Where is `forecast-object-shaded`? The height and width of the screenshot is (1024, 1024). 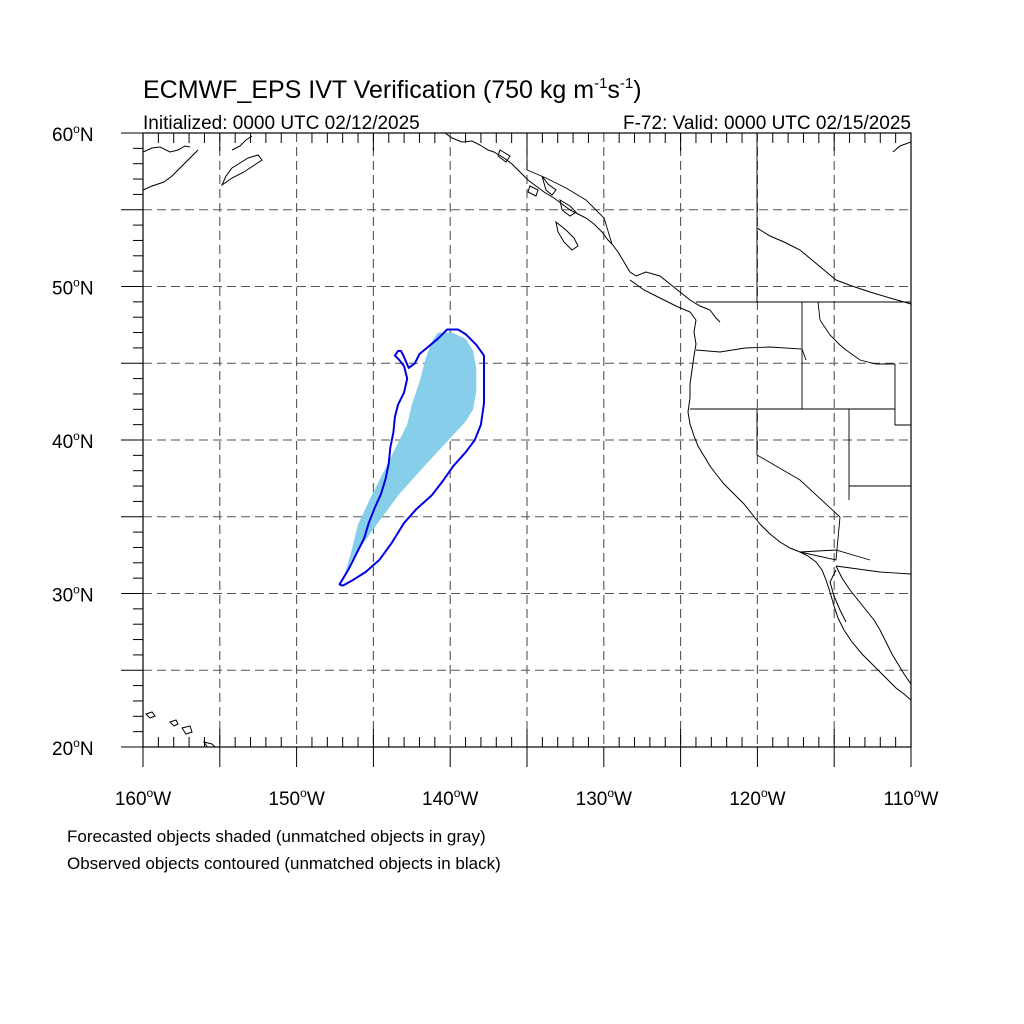 forecast-object-shaded is located at coordinates (409, 457).